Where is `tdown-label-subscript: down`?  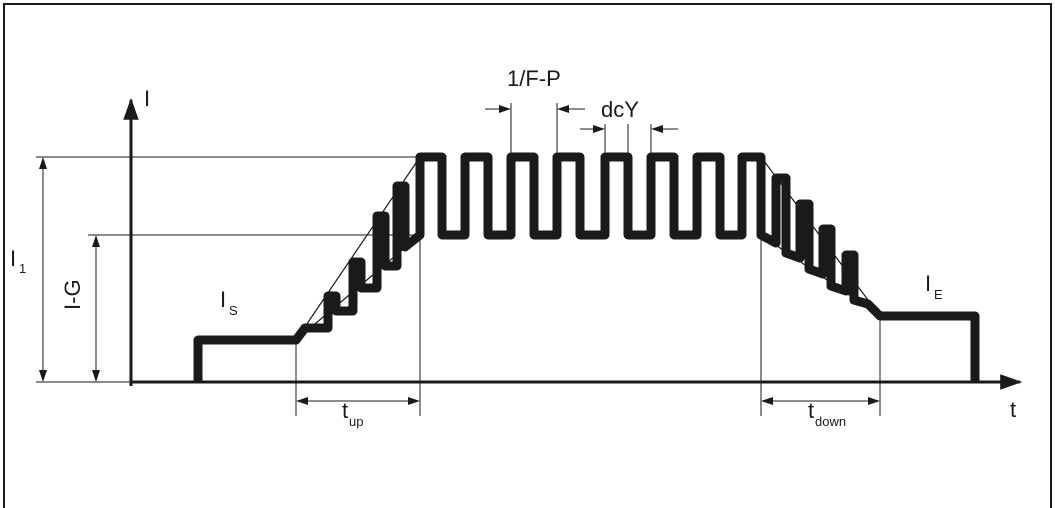 tdown-label-subscript: down is located at coordinates (830, 421).